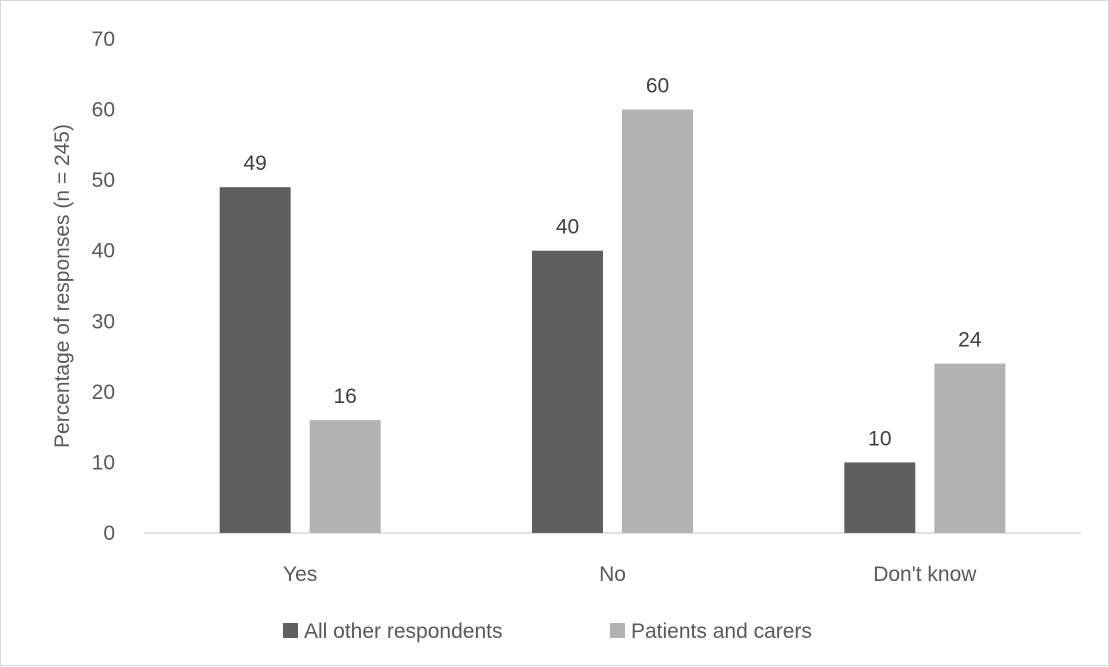 The height and width of the screenshot is (667, 1109). Describe the element at coordinates (103, 286) in the screenshot. I see `y-axis-ticks: 0 10 20 30 40 50 60 70` at that location.